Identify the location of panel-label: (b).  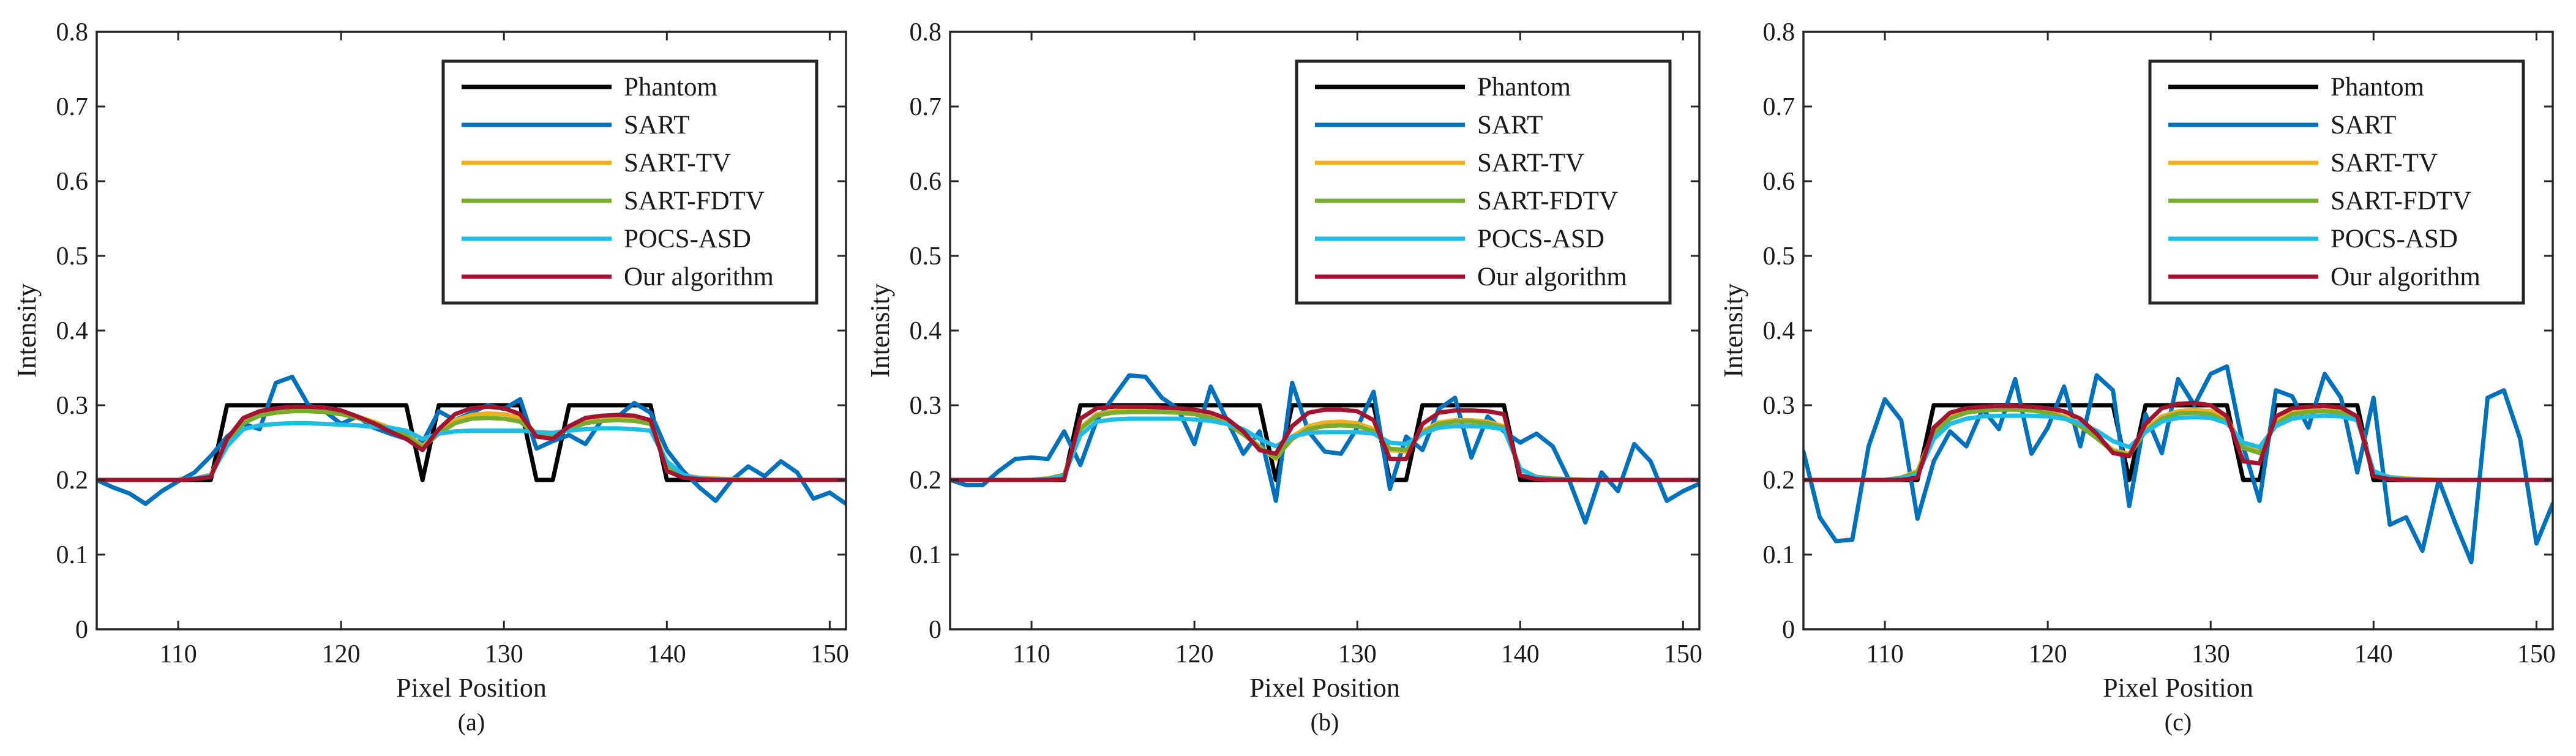
(1325, 722).